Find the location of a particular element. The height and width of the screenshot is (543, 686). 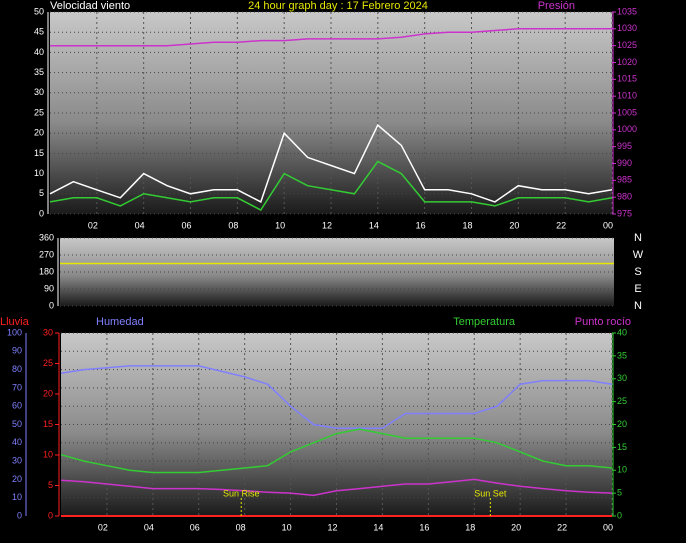

y3-tick-label: 5 is located at coordinates (50, 485).